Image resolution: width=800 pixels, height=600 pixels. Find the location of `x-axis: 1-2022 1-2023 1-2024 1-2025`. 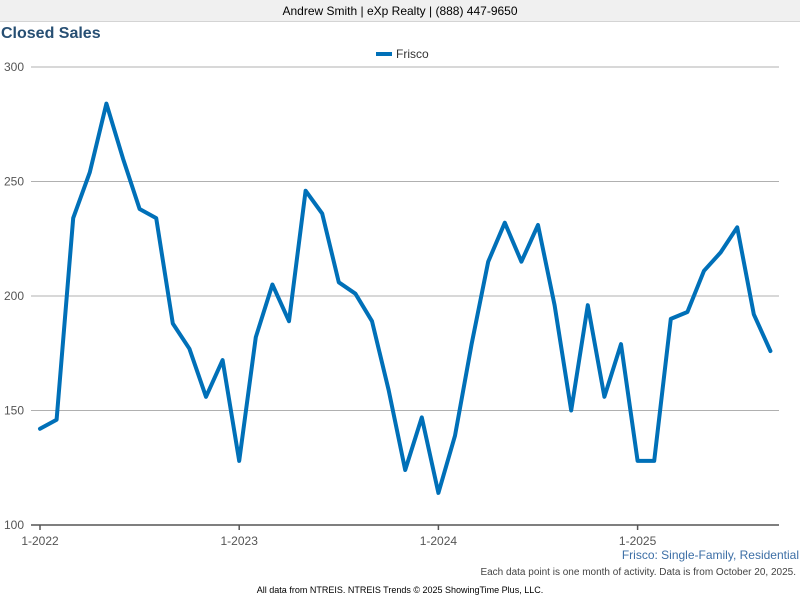

x-axis: 1-2022 1-2023 1-2024 1-2025 is located at coordinates (400, 536).